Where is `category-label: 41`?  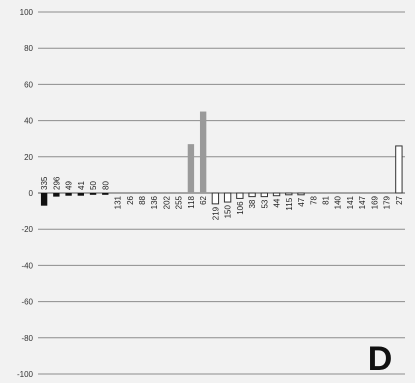 category-label: 41 is located at coordinates (81, 185).